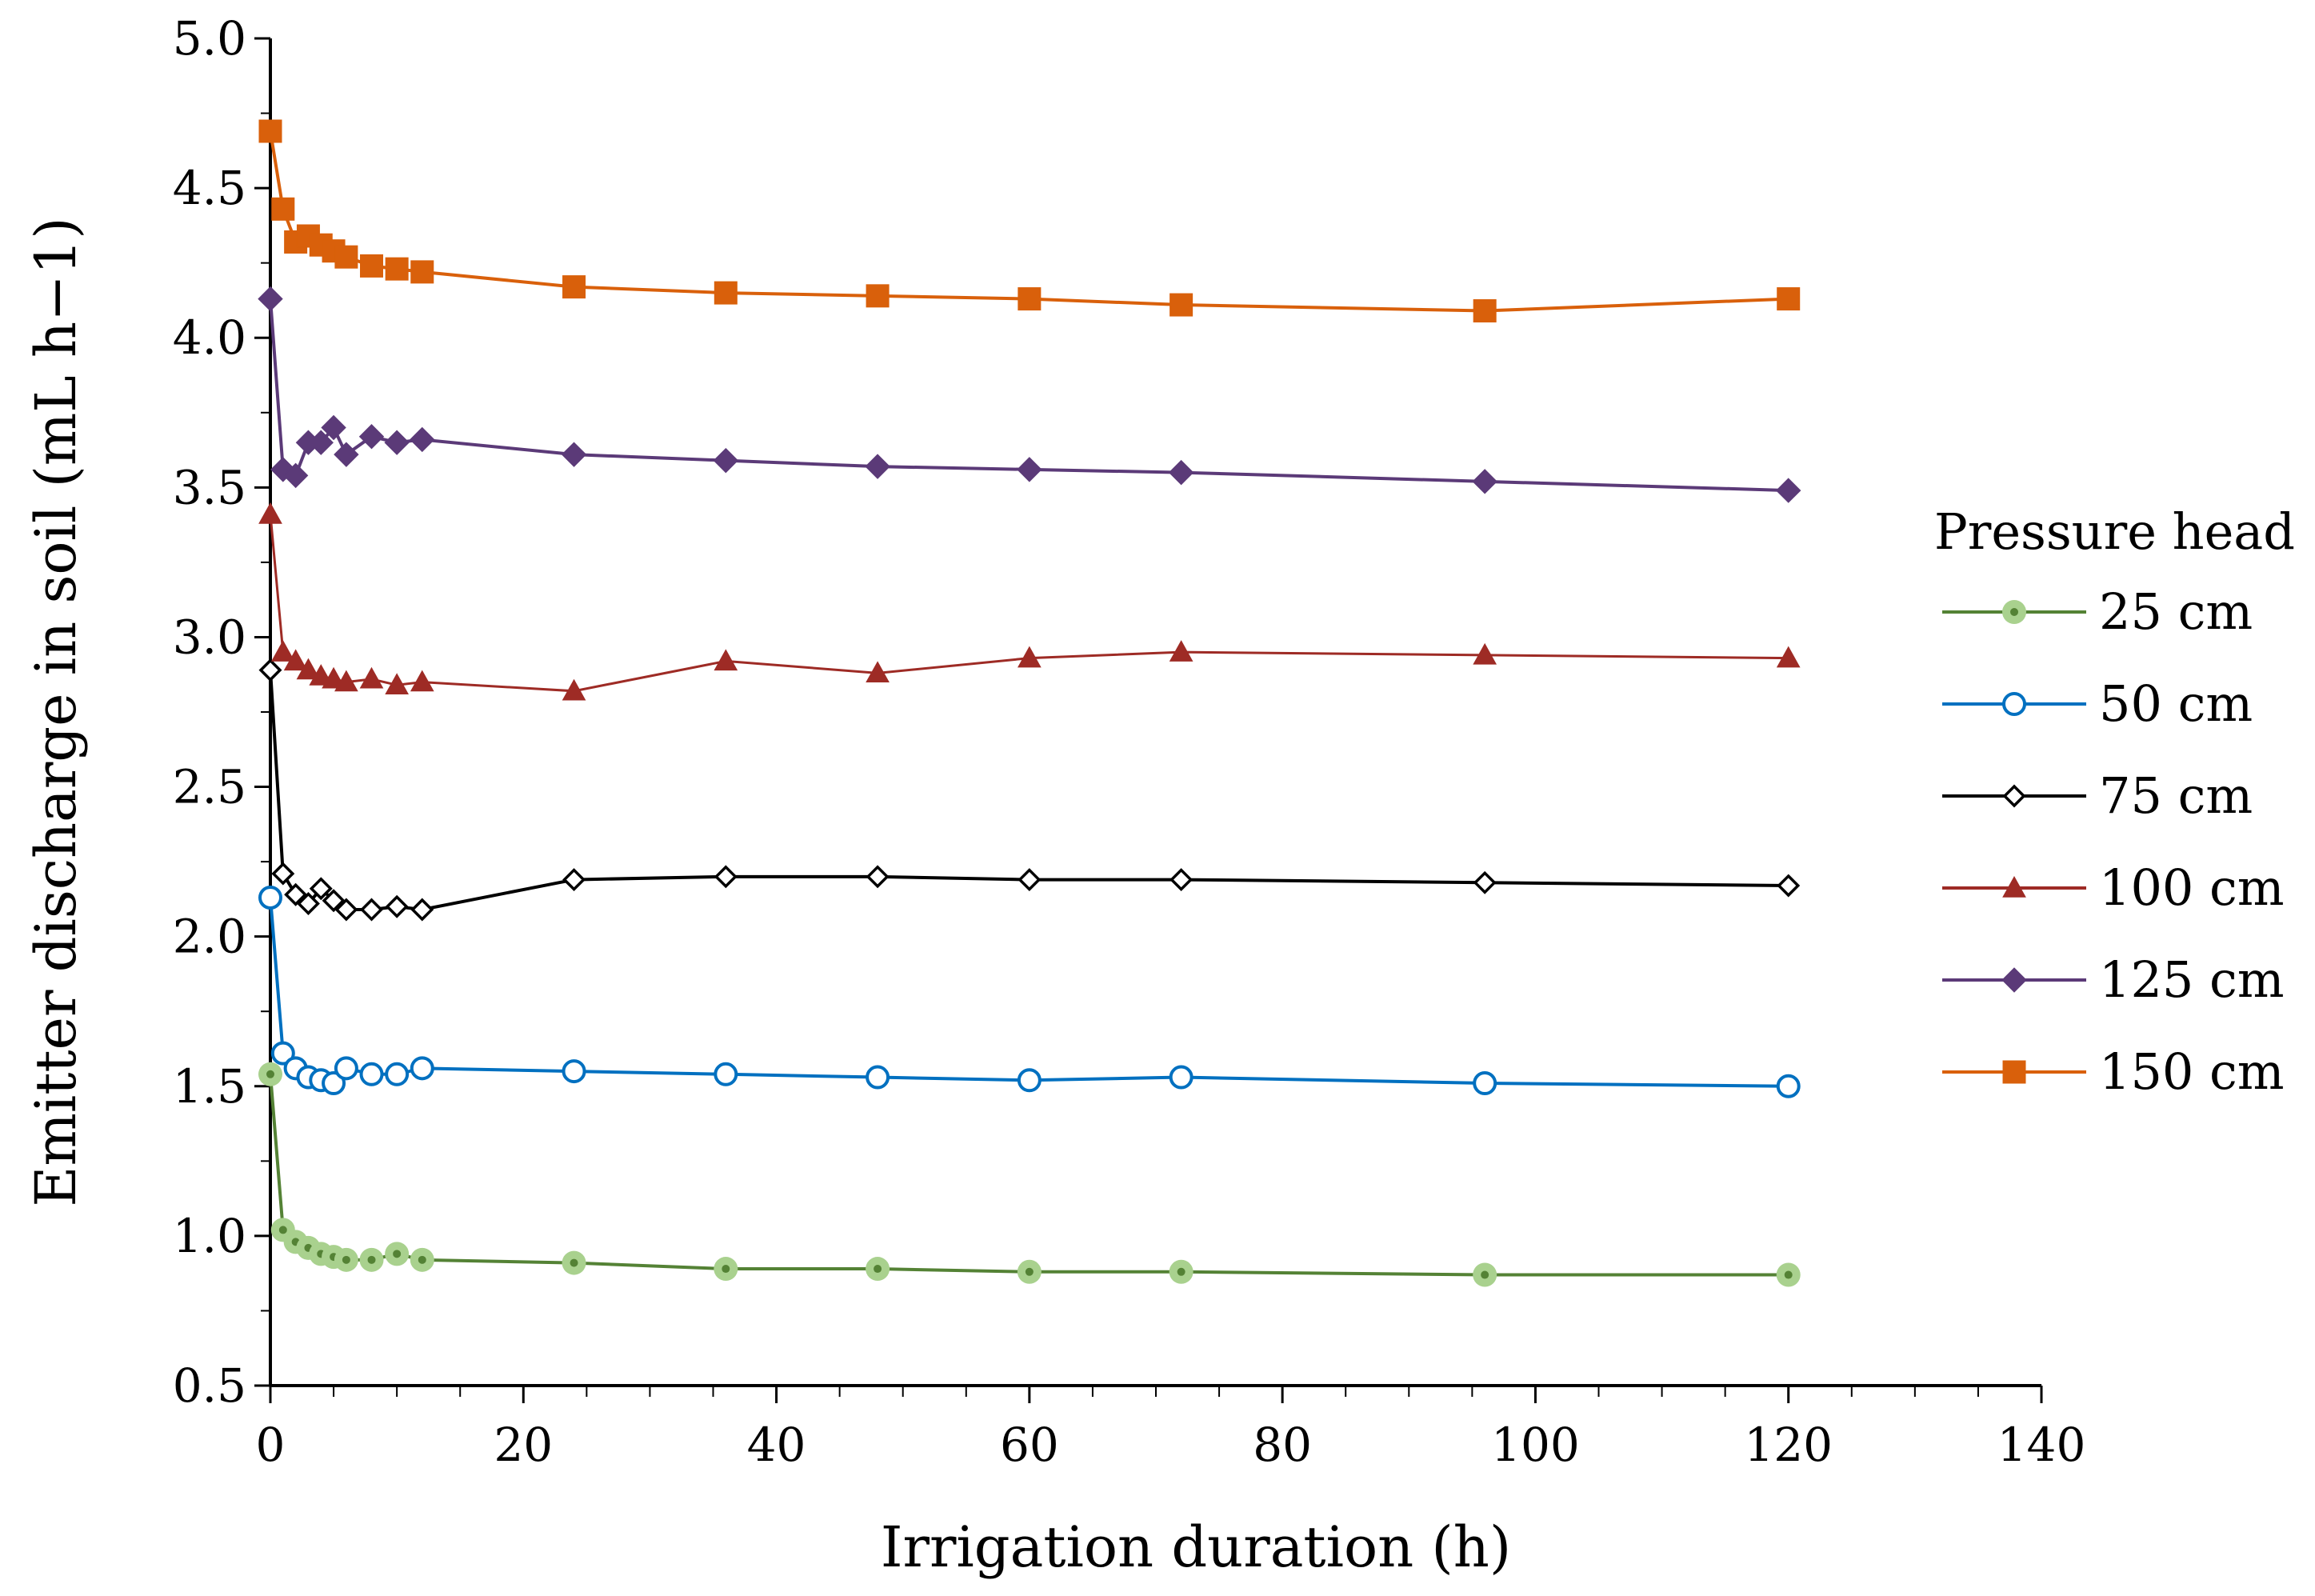 The height and width of the screenshot is (1596, 2315). What do you see at coordinates (209, 1236) in the screenshot?
I see `y-tick-label: 1.0` at bounding box center [209, 1236].